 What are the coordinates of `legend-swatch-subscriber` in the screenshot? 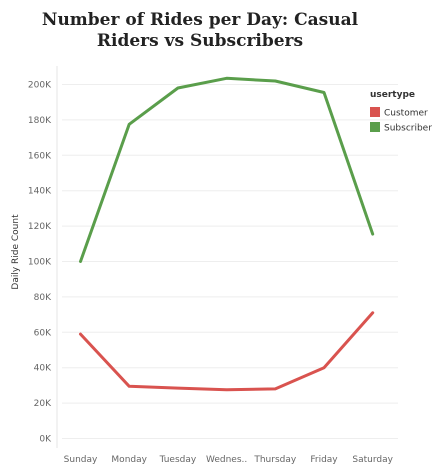 It's located at (375, 127).